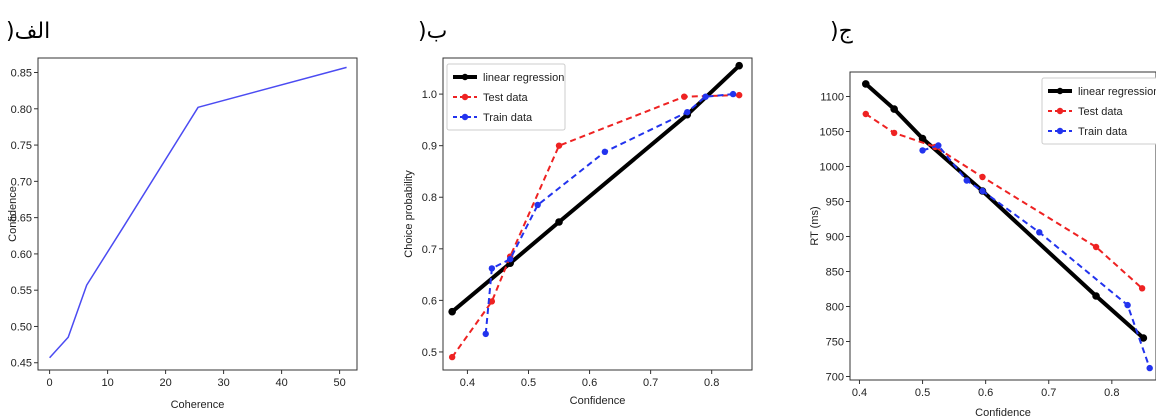 The image size is (1156, 418). Describe the element at coordinates (21, 110) in the screenshot. I see `y-tick-label: 0.80` at that location.